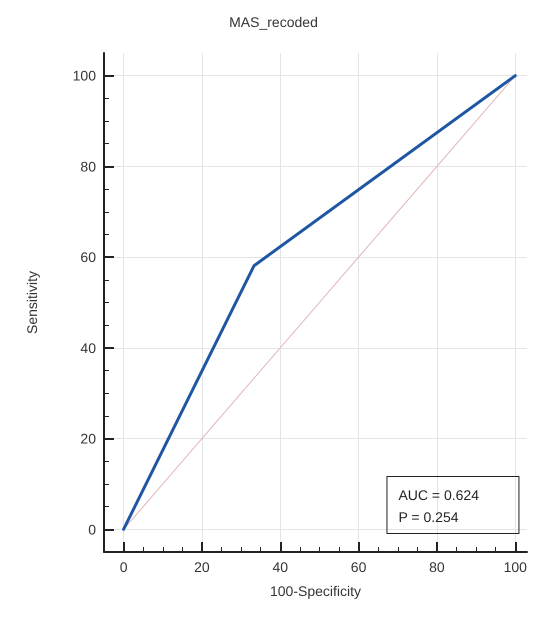  I want to click on y-tick-label: 80, so click(88, 166).